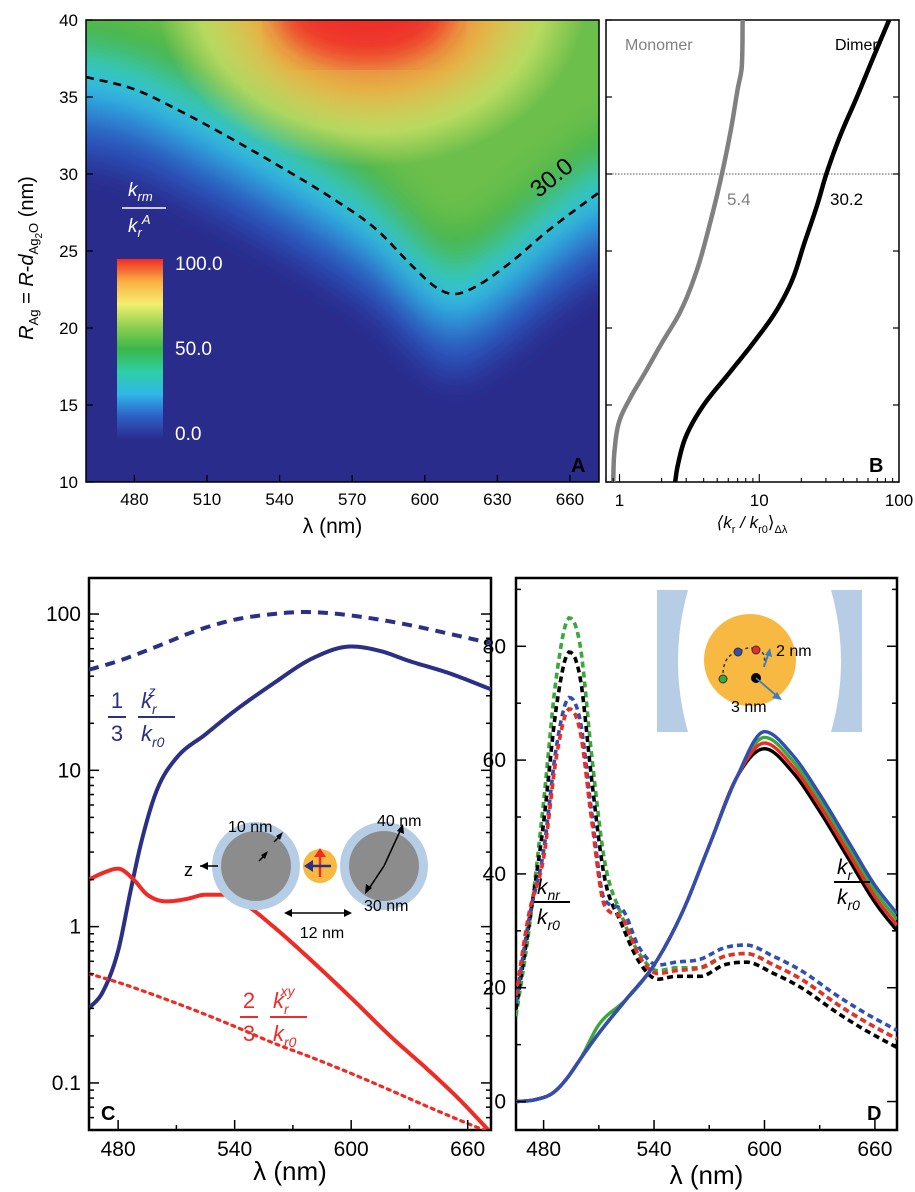 The height and width of the screenshot is (1192, 915). What do you see at coordinates (494, 760) in the screenshot?
I see `y-tick-label: 60` at bounding box center [494, 760].